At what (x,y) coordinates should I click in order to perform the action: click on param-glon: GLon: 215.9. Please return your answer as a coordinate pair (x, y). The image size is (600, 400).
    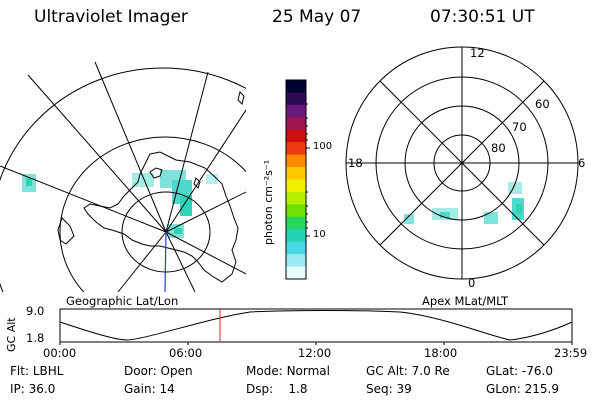
    Looking at the image, I should click on (522, 389).